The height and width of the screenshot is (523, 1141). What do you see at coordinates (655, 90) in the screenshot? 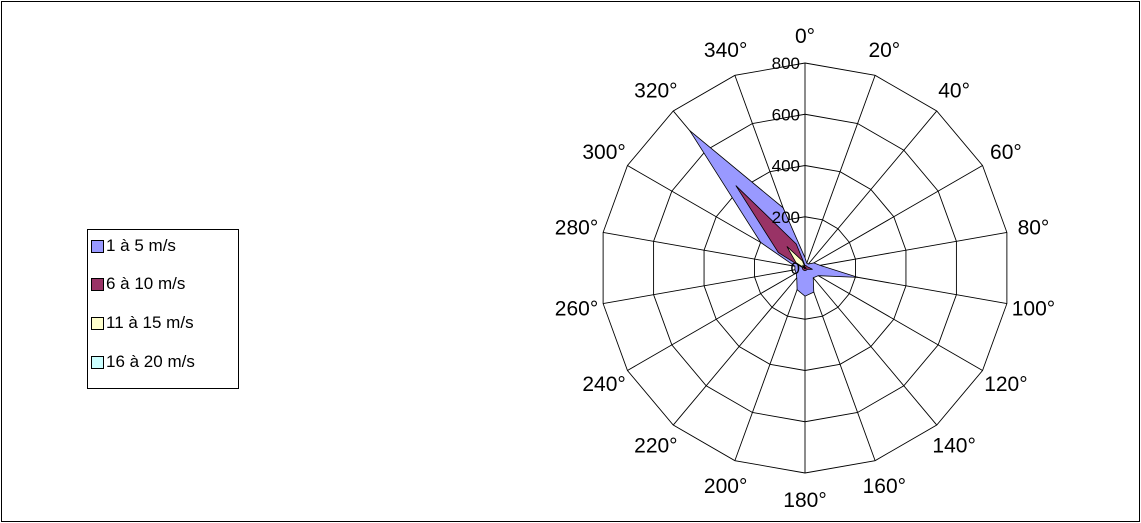
I see `angle-label: 320°` at bounding box center [655, 90].